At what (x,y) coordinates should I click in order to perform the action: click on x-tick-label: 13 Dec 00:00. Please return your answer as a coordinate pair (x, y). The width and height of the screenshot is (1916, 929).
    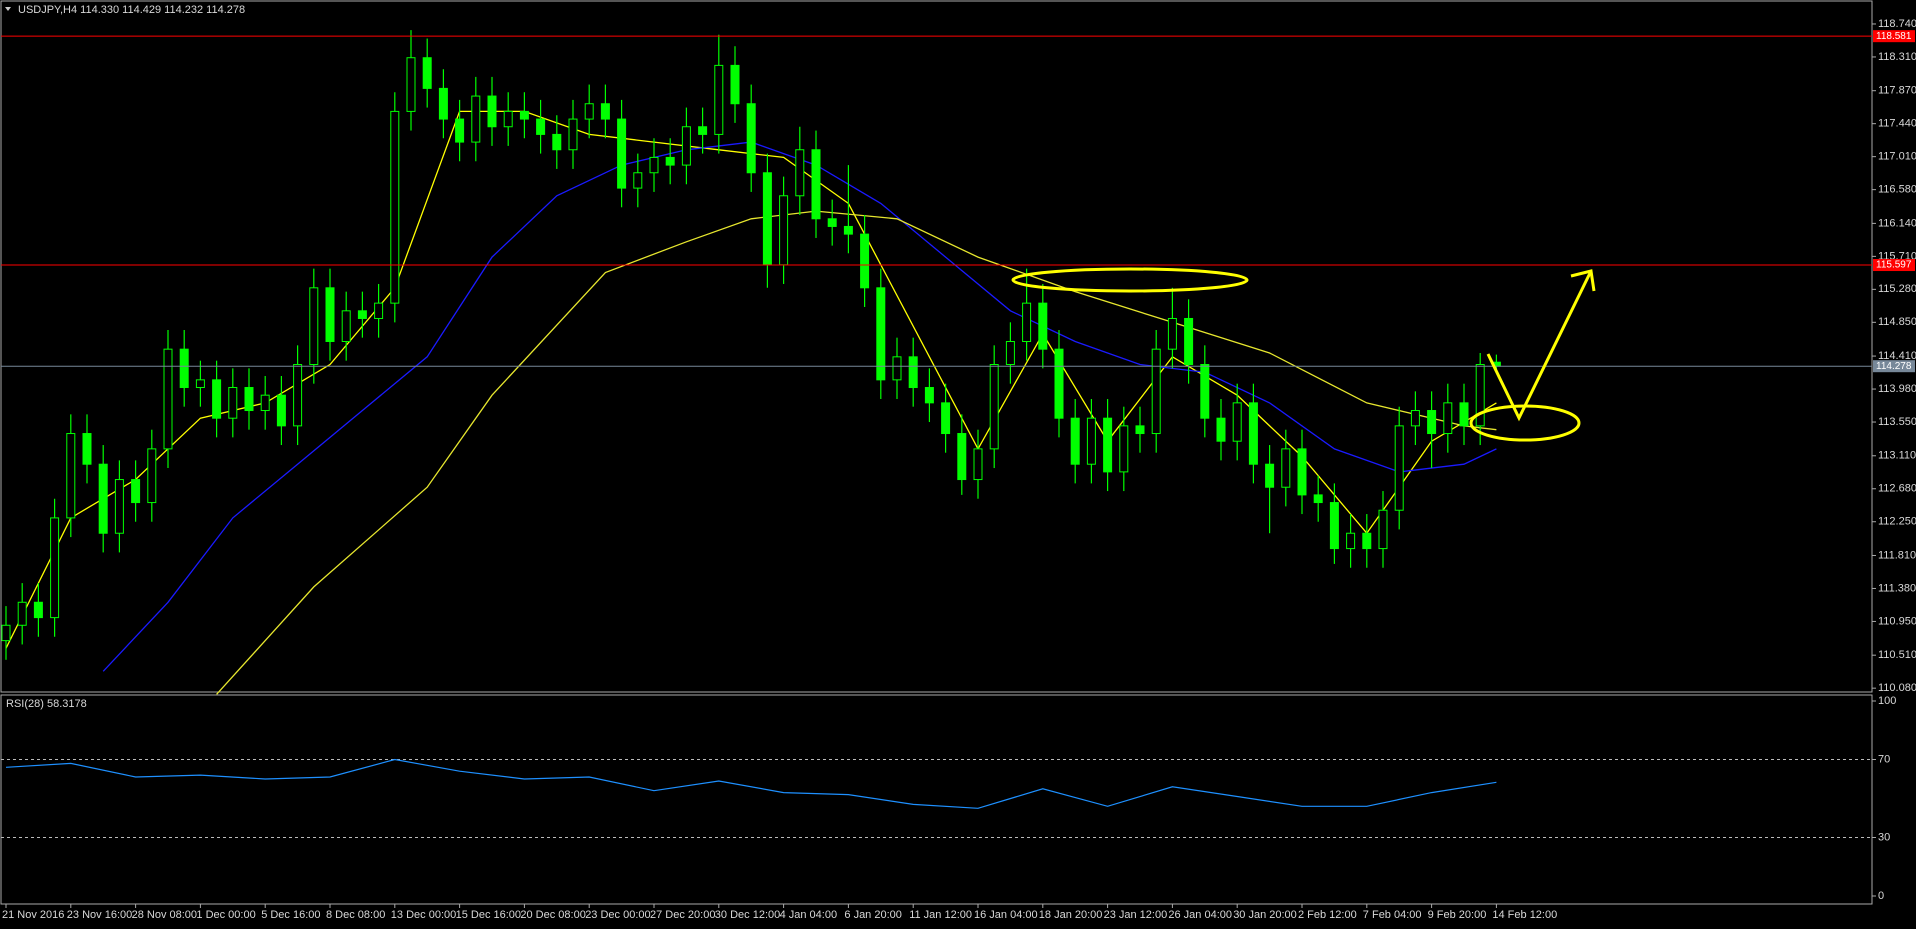
    Looking at the image, I should click on (423, 915).